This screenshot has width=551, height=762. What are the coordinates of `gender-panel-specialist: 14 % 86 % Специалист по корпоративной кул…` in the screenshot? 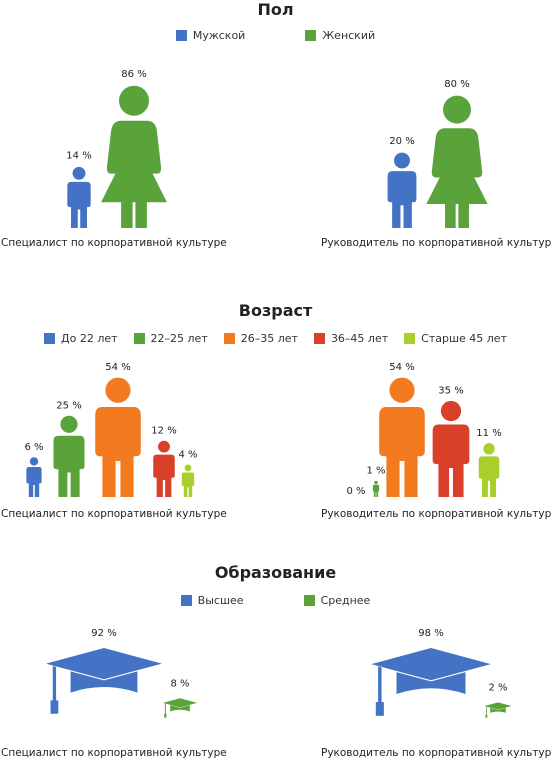 It's located at (137, 150).